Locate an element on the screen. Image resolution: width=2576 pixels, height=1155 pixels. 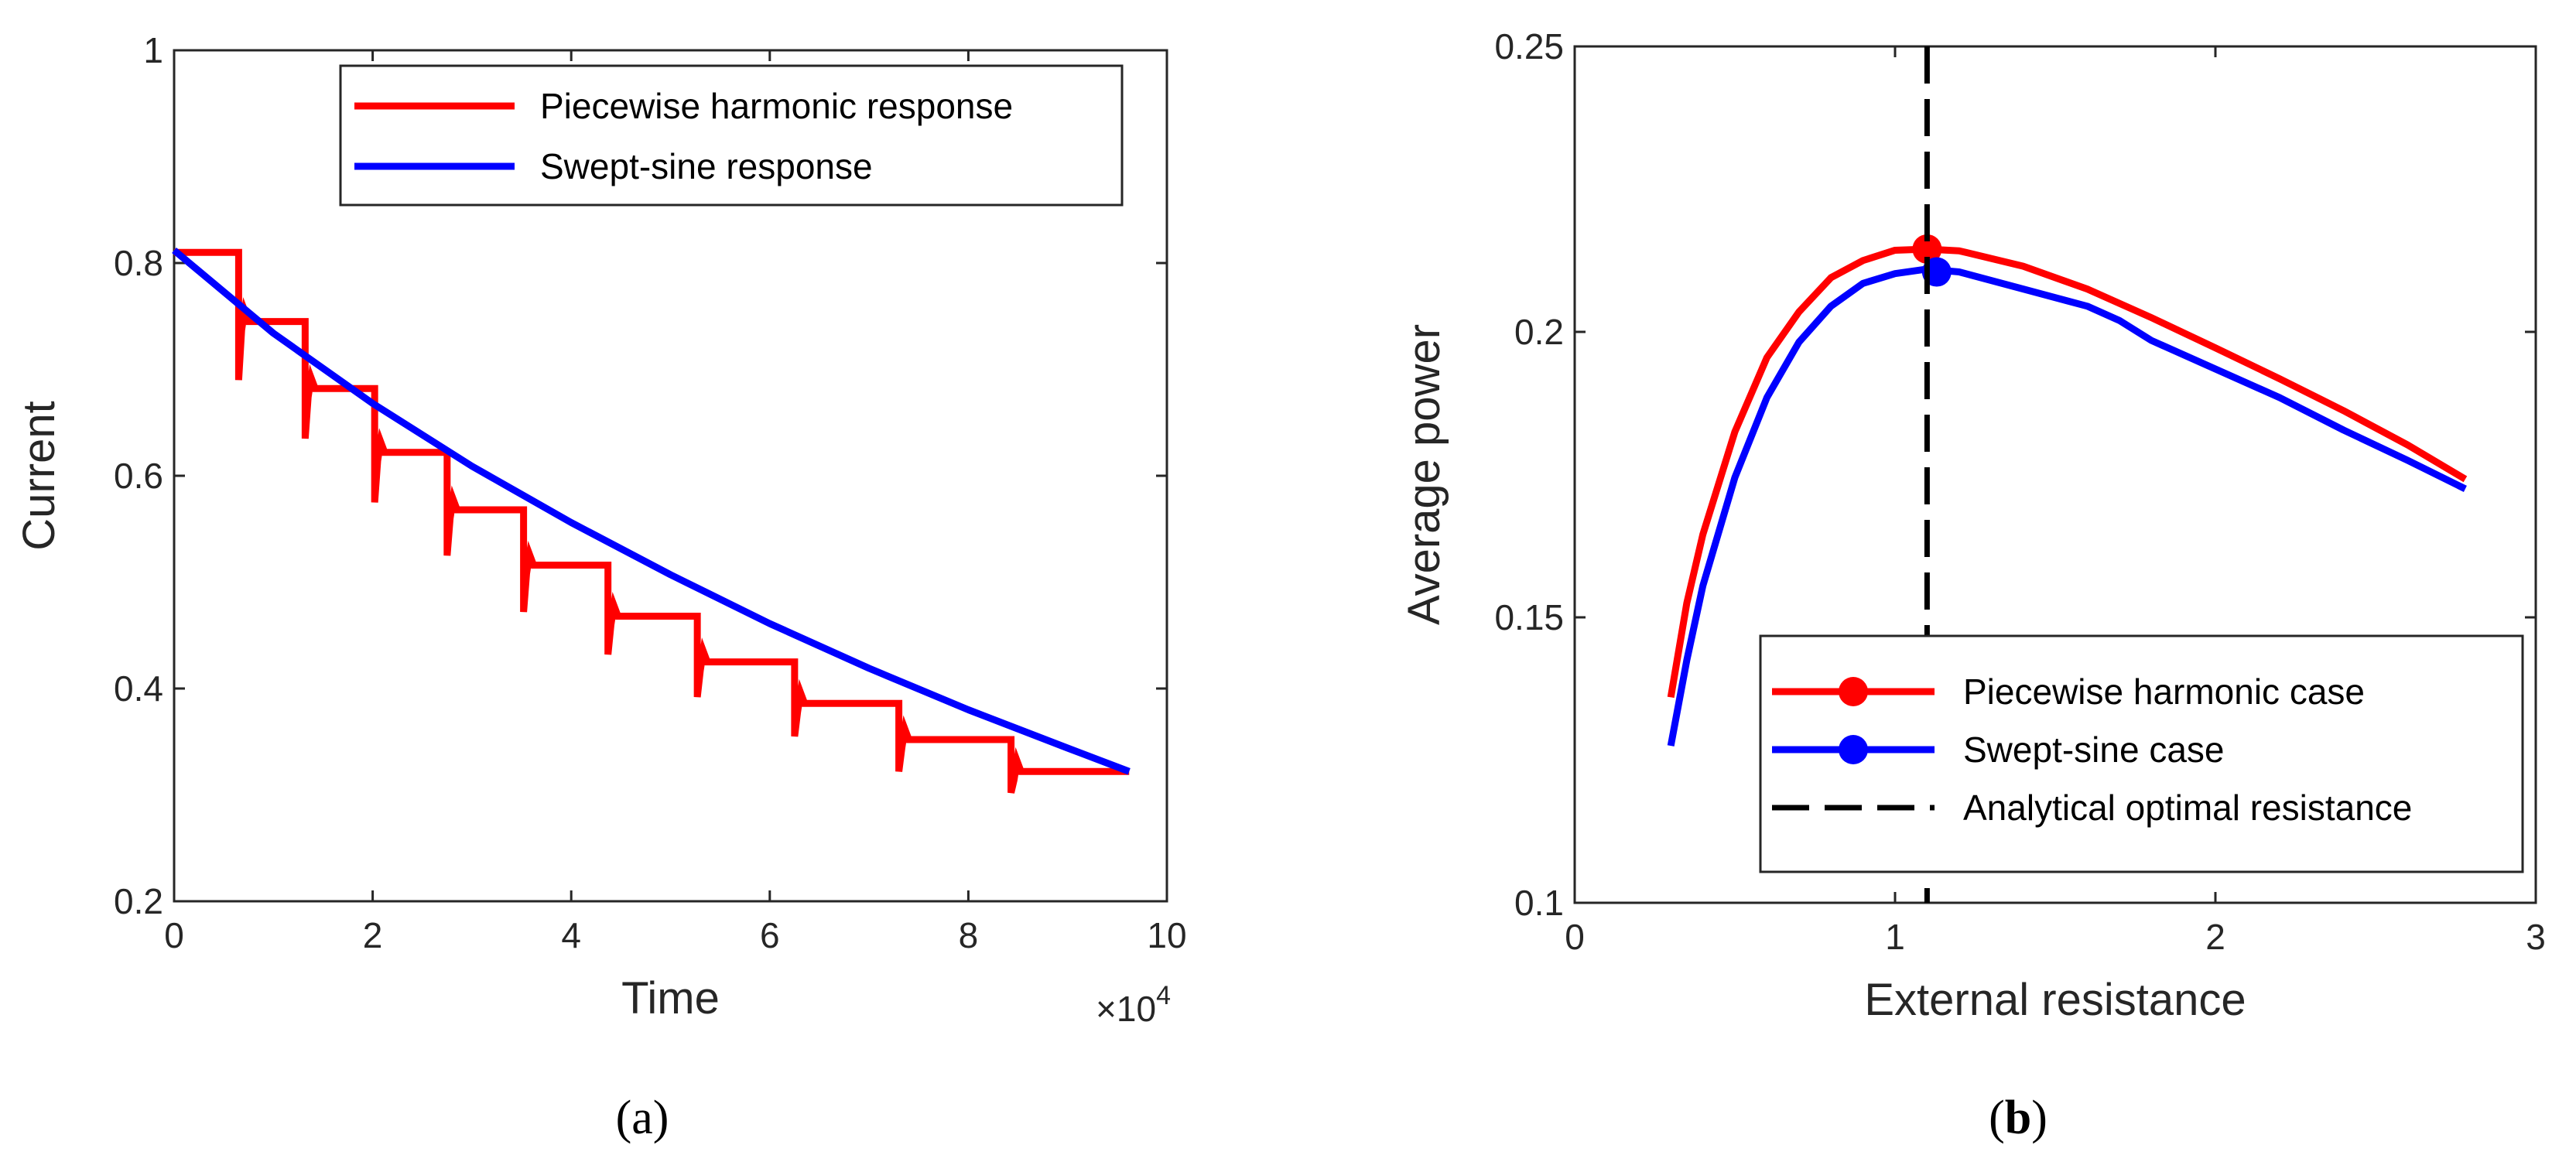
y-tick-label: 0.15 is located at coordinates (1529, 617).